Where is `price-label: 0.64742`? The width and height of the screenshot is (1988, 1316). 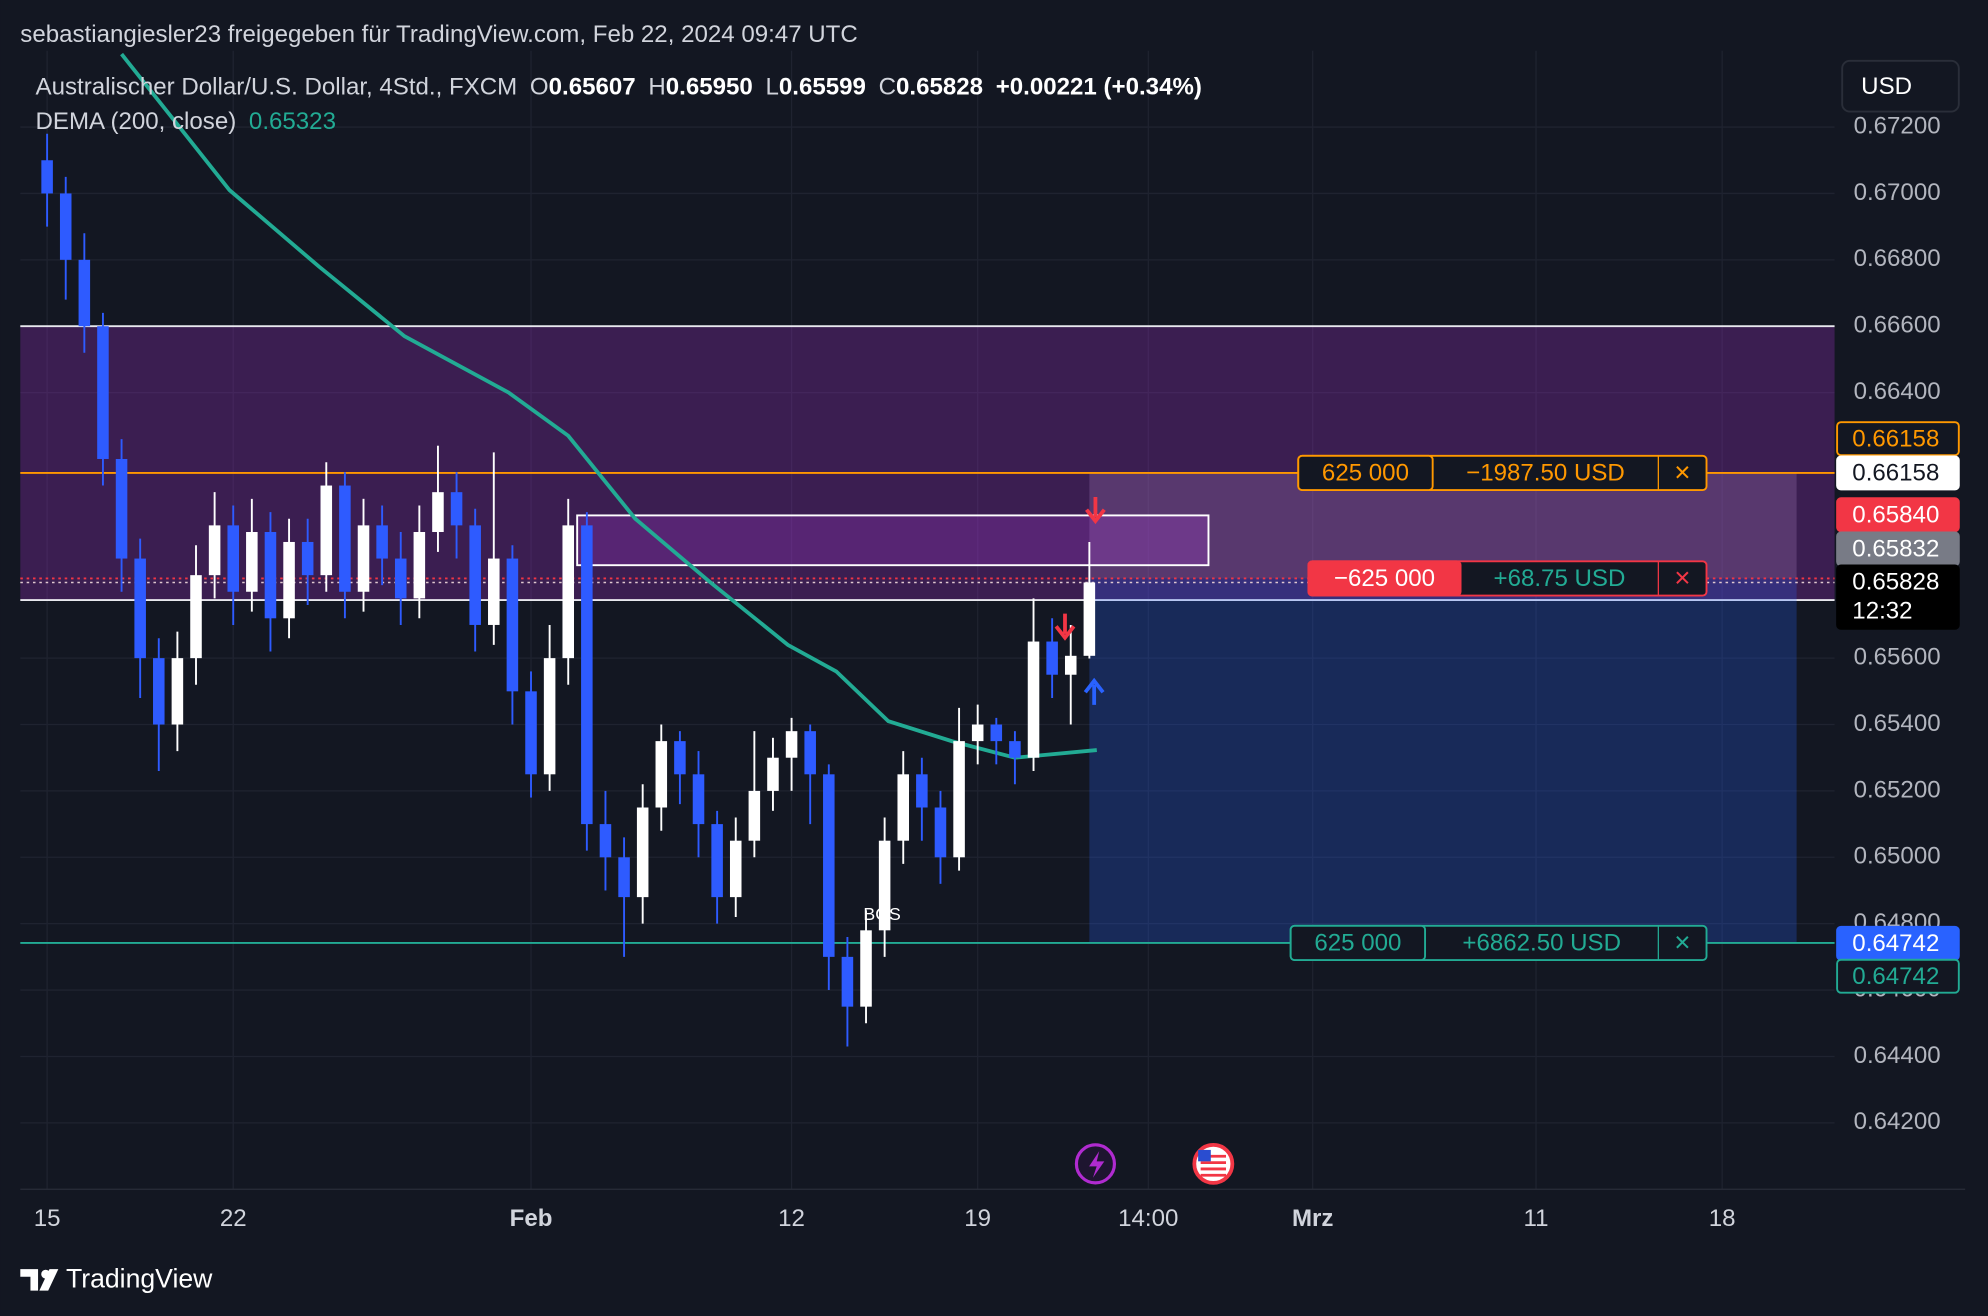
price-label: 0.64742 is located at coordinates (1895, 976).